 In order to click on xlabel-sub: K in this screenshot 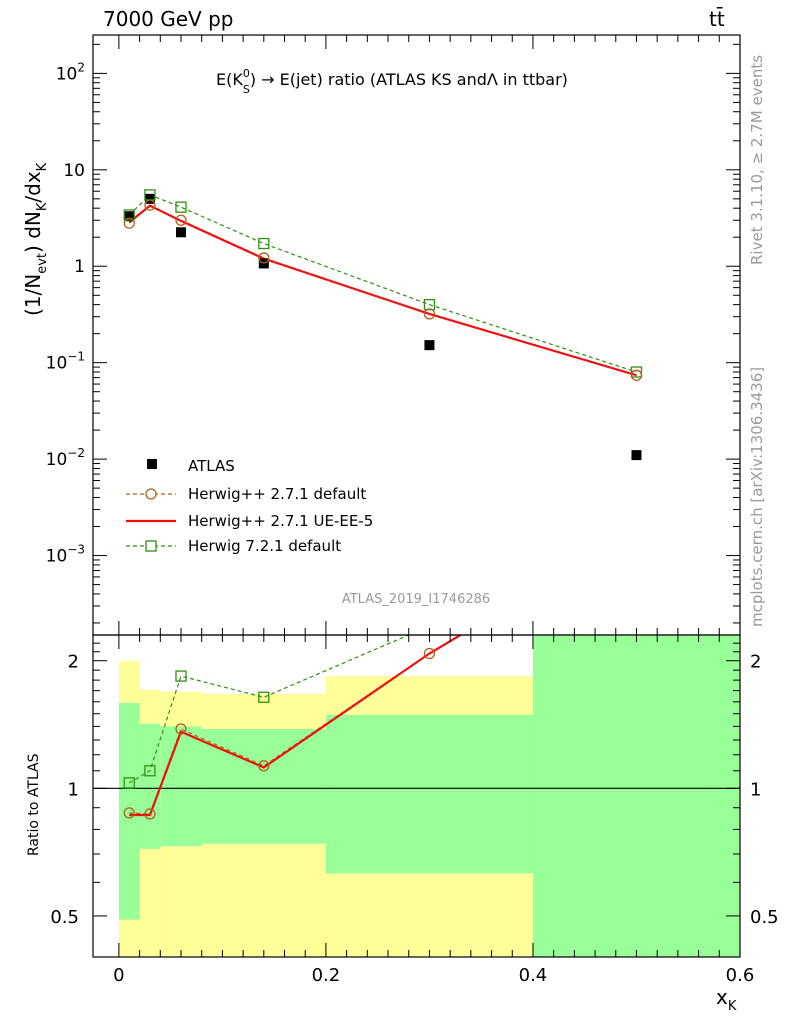, I will do `click(732, 1006)`.